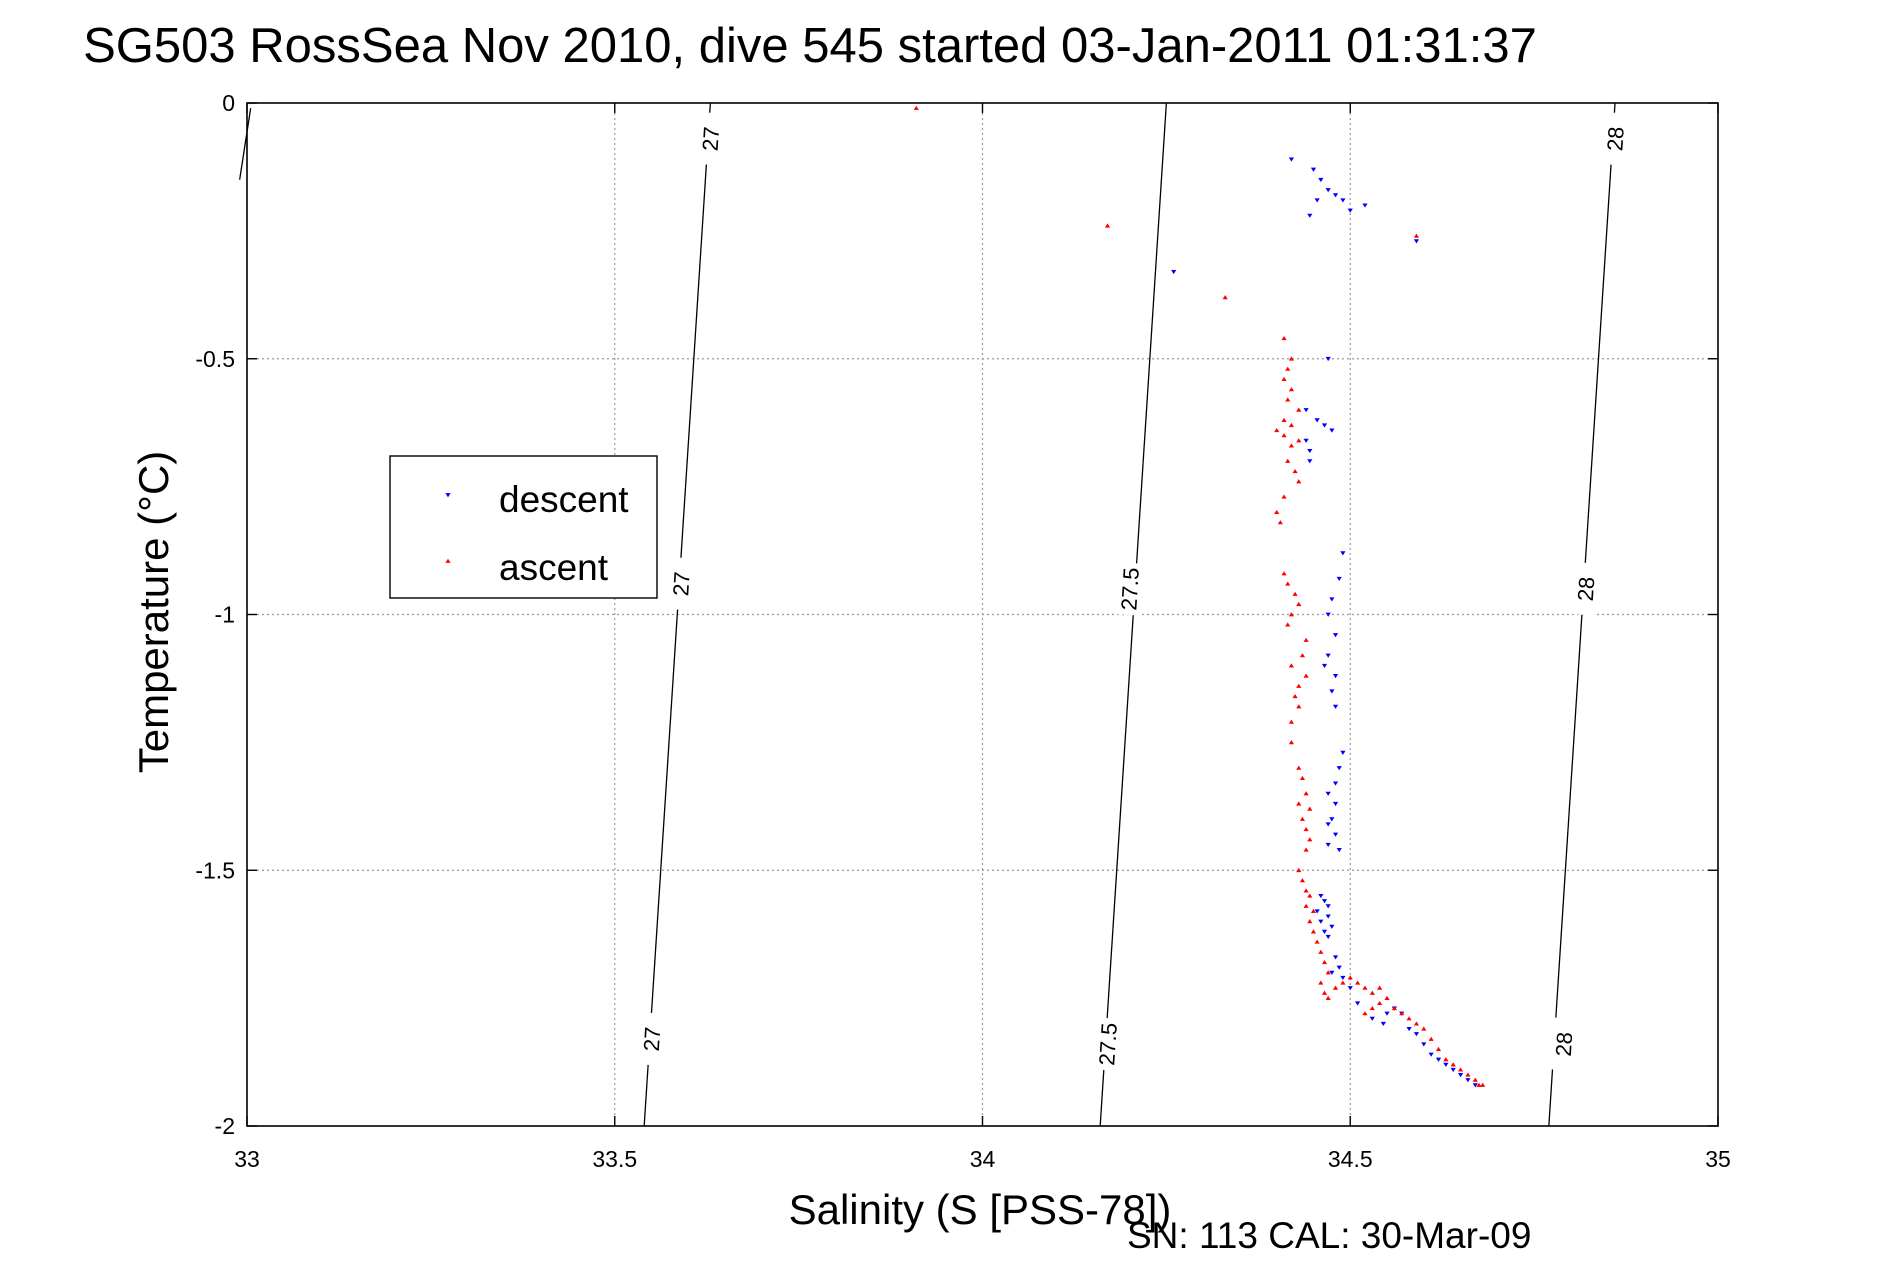 The width and height of the screenshot is (1891, 1262). I want to click on legend: descent ascent, so click(523, 527).